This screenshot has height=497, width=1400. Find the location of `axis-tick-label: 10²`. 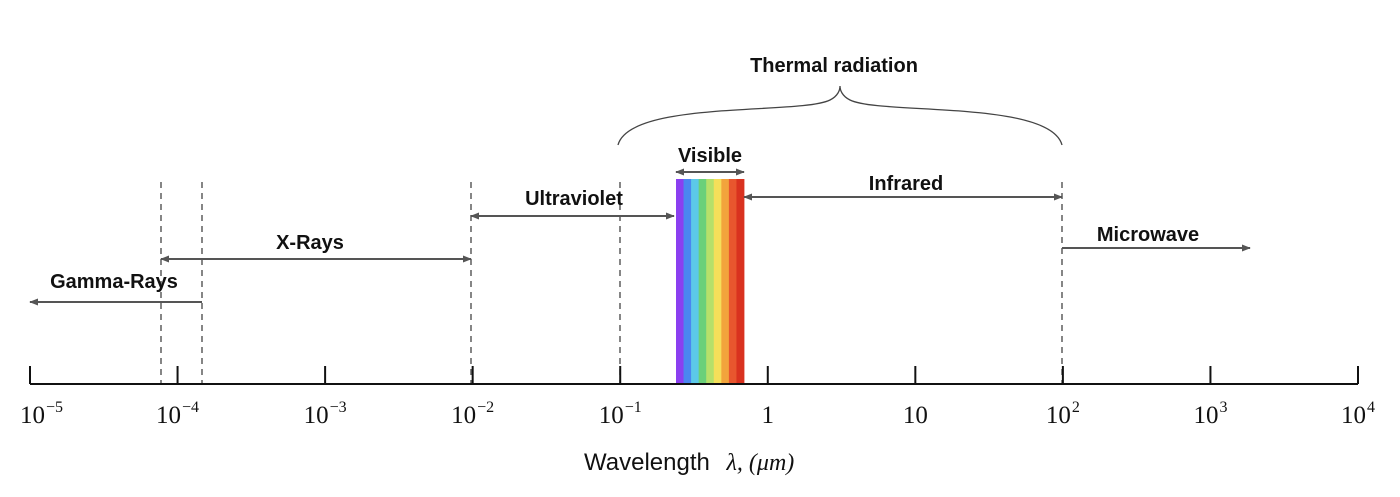

axis-tick-label: 10² is located at coordinates (1063, 414).